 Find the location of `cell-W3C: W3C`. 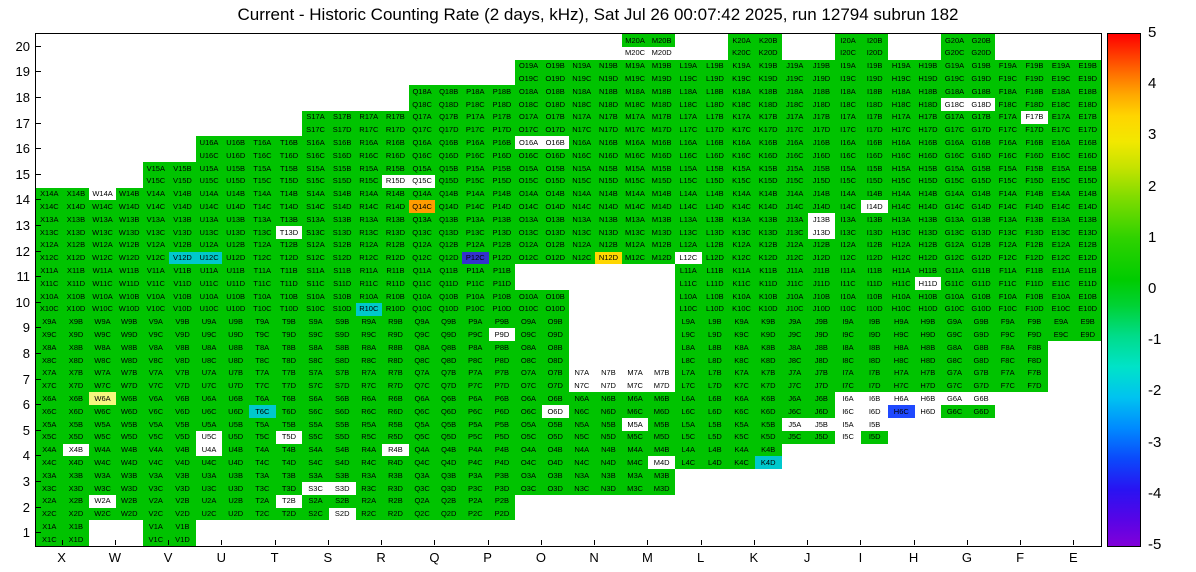

cell-W3C: W3C is located at coordinates (102, 488).